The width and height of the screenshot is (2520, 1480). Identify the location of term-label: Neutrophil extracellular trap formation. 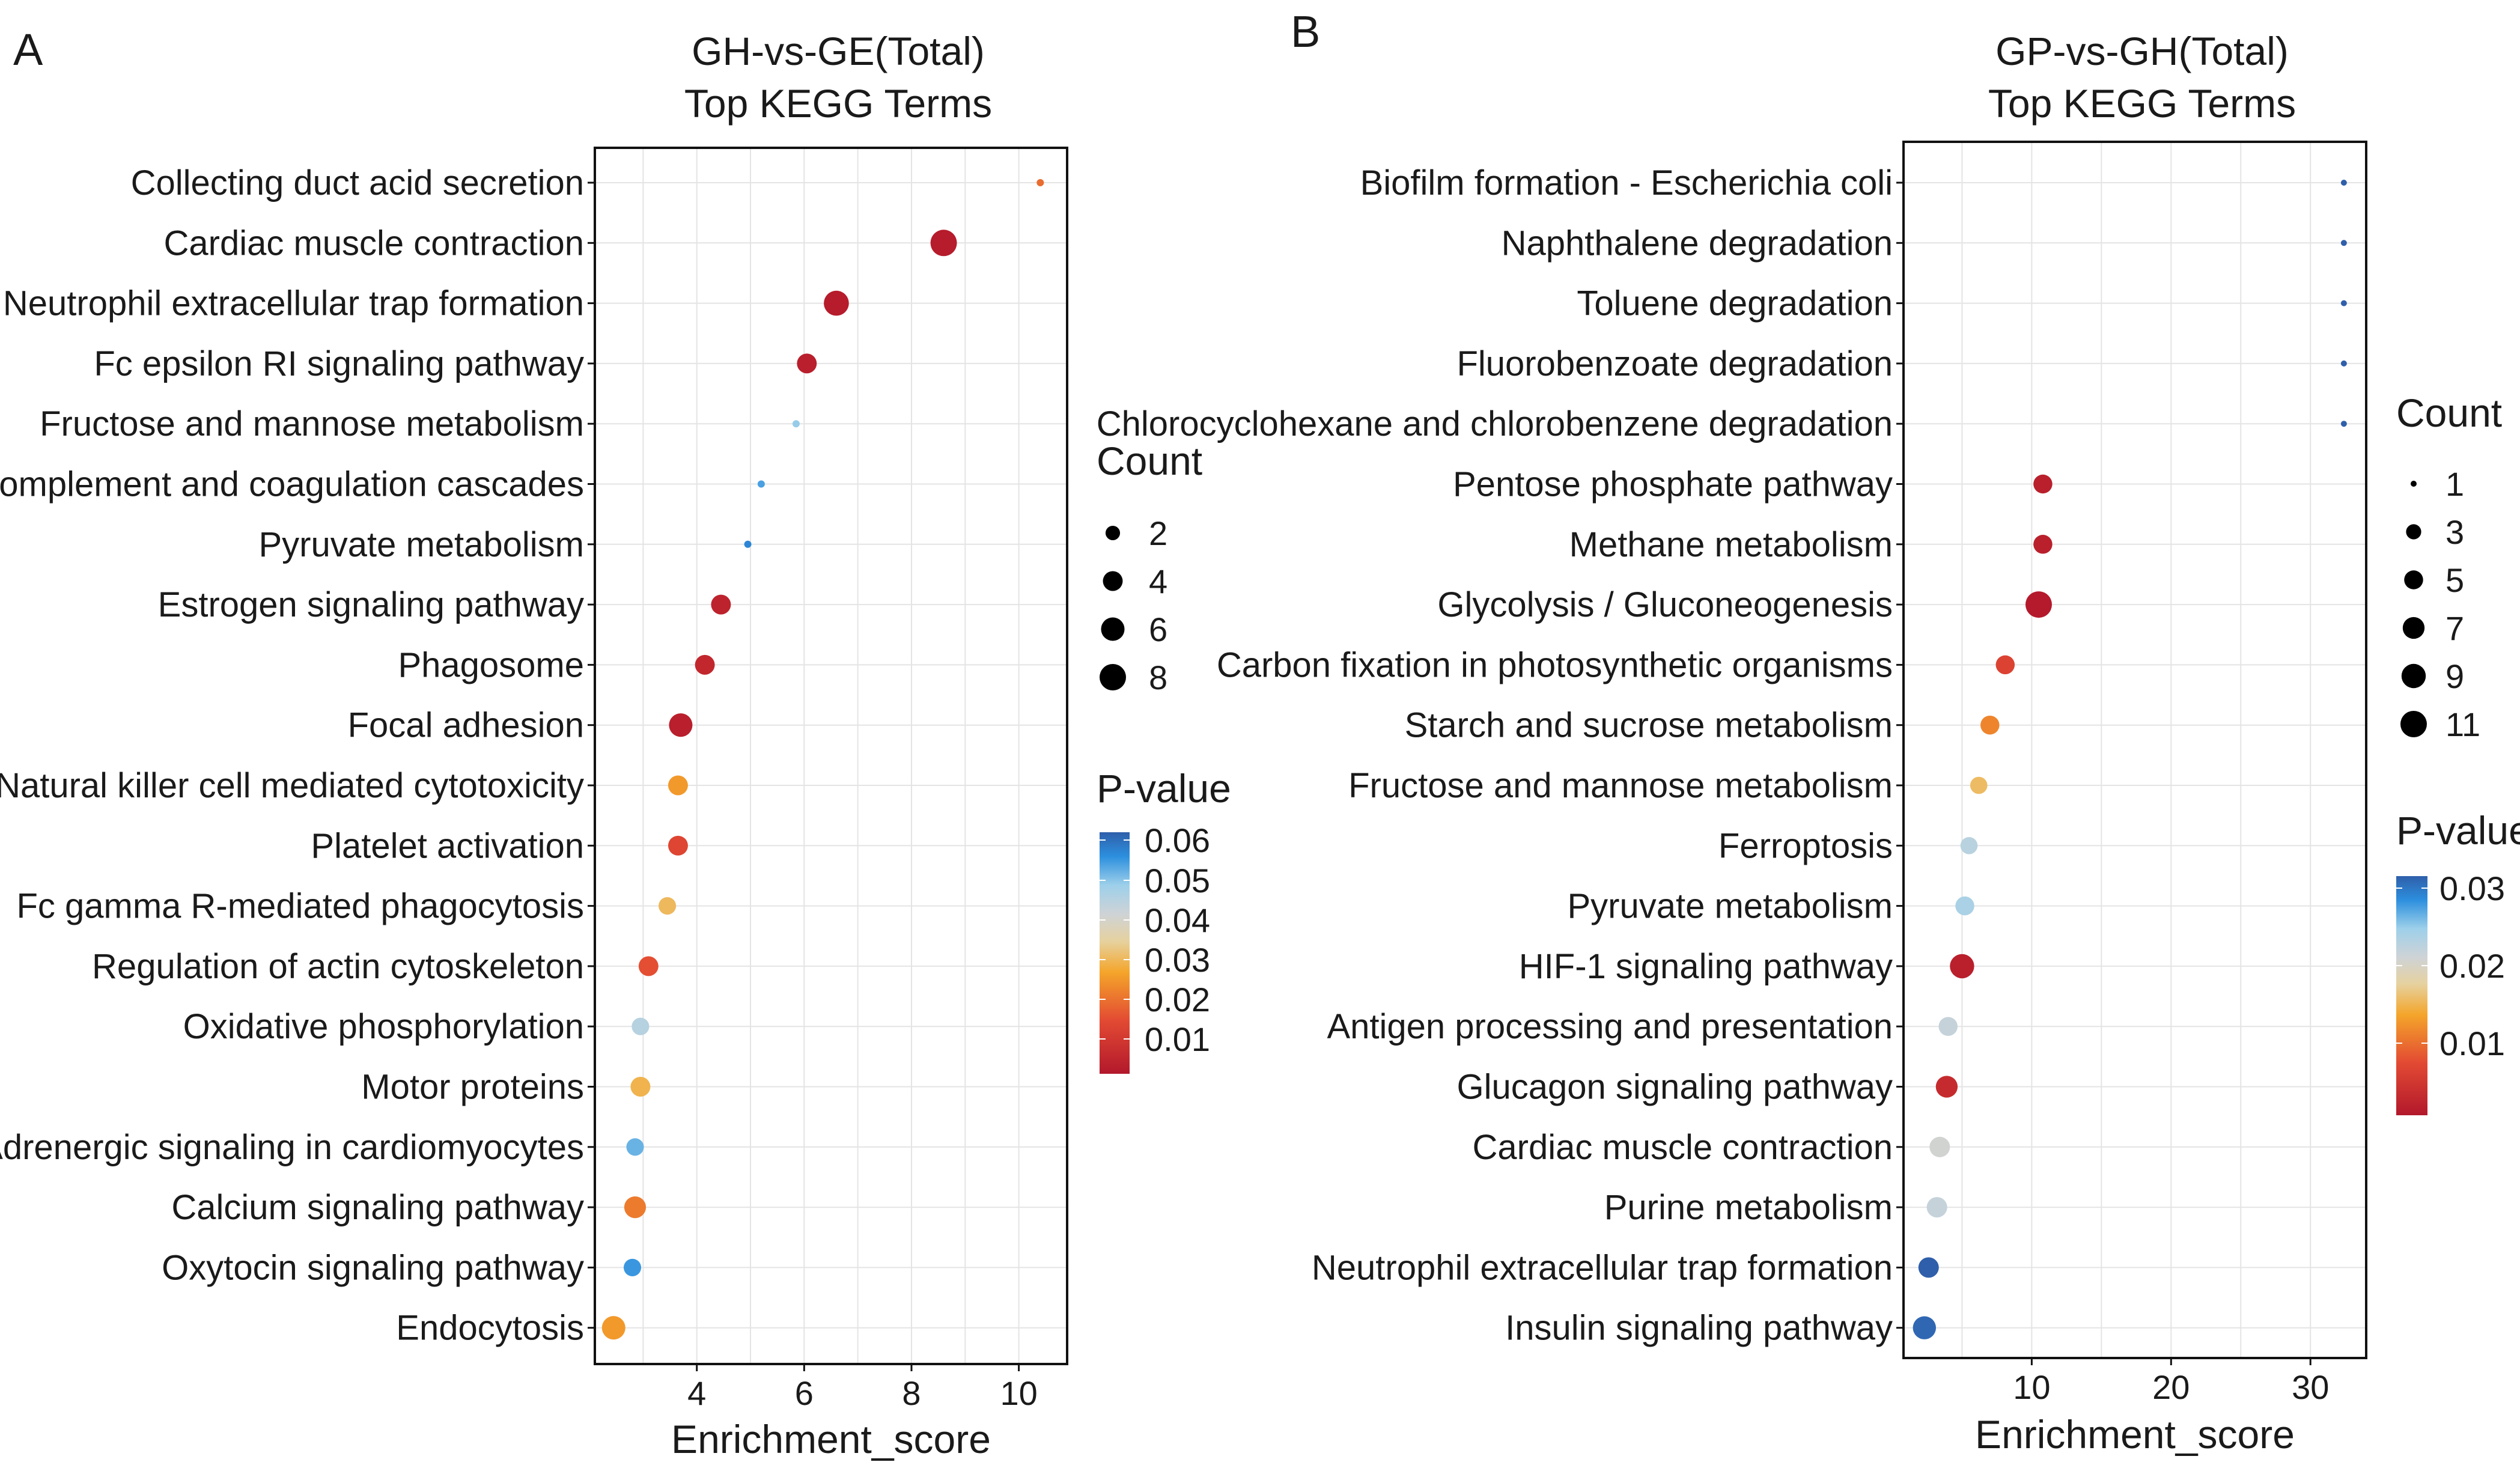
(293, 303).